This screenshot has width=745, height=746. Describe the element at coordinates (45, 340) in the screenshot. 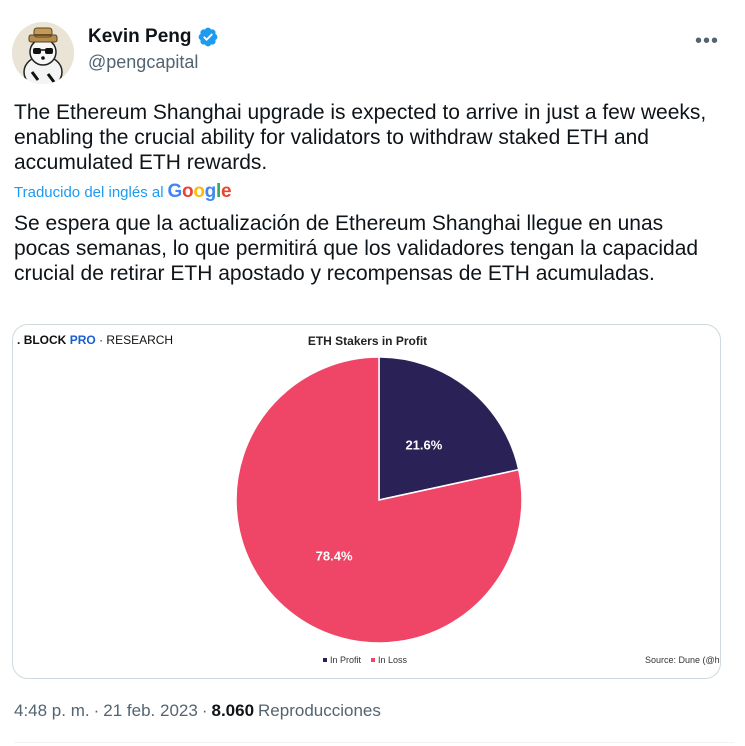

I see `brand-block: BLOCK` at that location.